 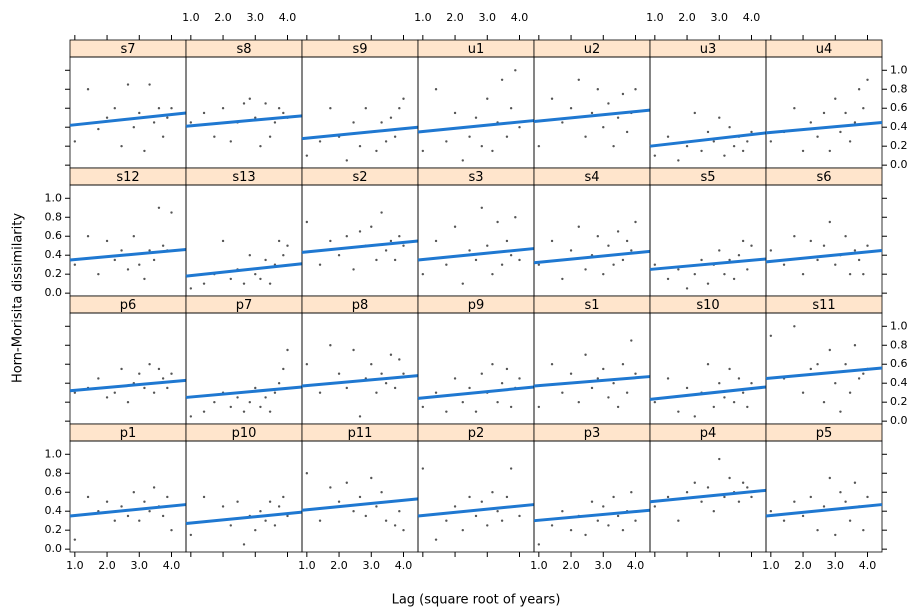 I want to click on panel-title: p6, so click(x=128, y=305).